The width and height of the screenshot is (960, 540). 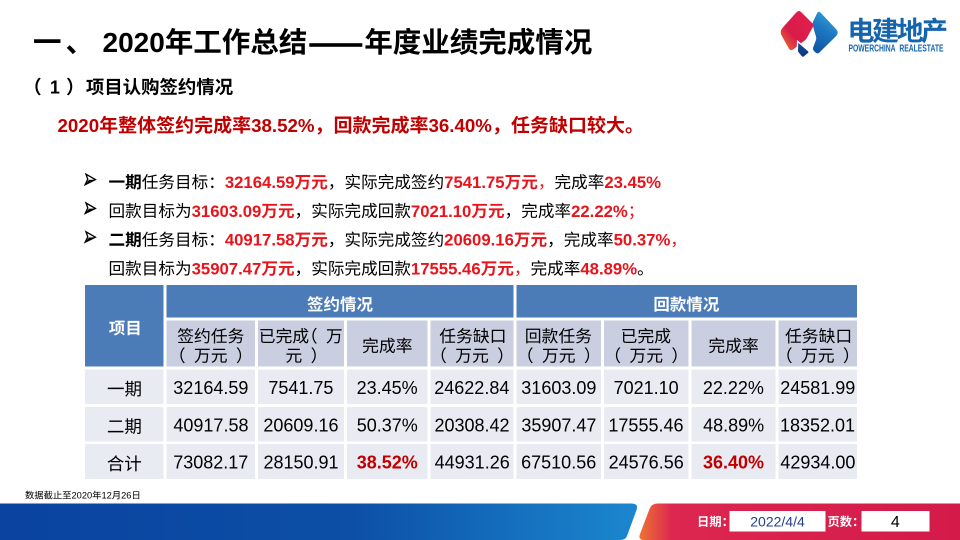 I want to click on svg-text: 4, so click(x=895, y=522).